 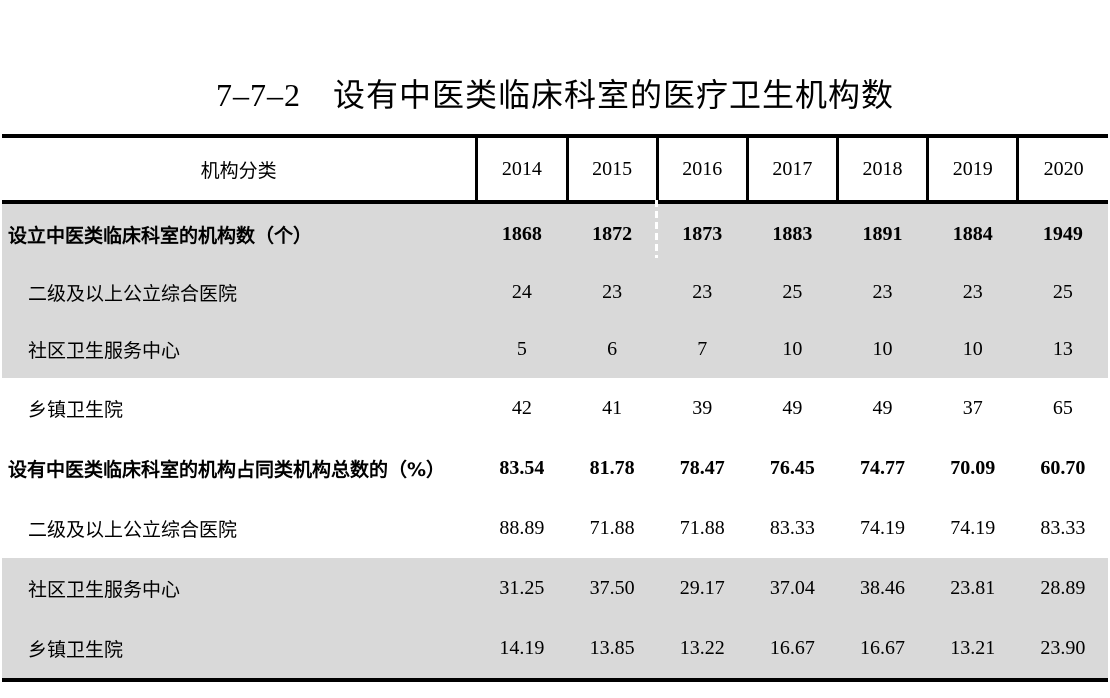 What do you see at coordinates (791, 169) in the screenshot?
I see `column-header-year: 2017` at bounding box center [791, 169].